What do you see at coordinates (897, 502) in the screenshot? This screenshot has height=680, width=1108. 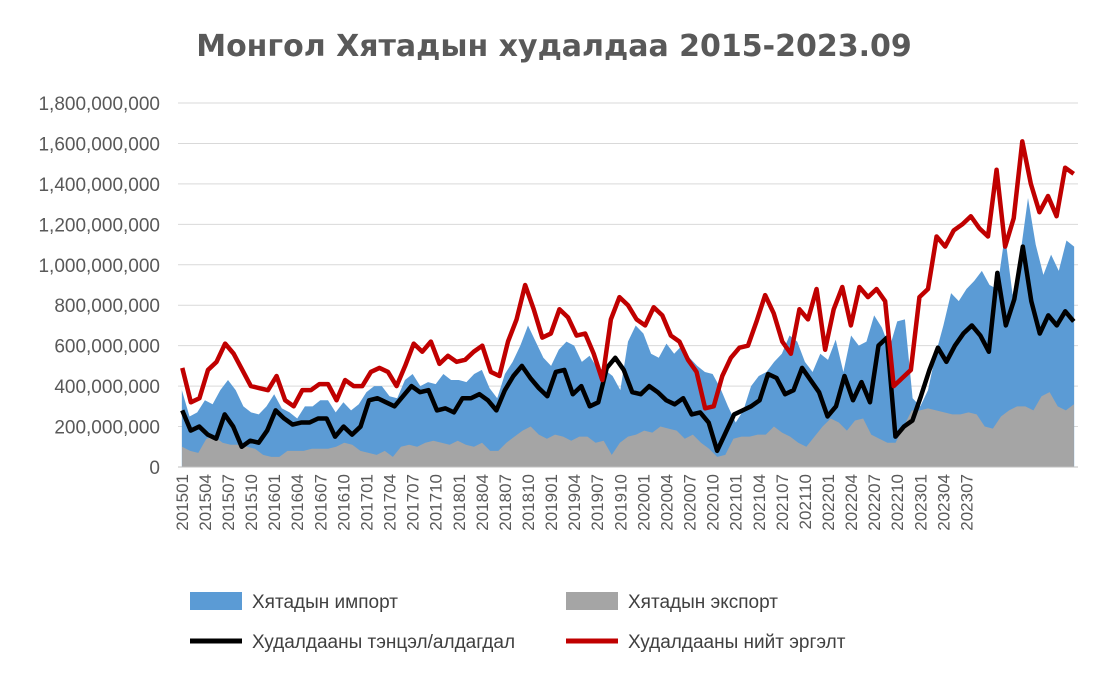 I see `x-tick-label: 202210` at bounding box center [897, 502].